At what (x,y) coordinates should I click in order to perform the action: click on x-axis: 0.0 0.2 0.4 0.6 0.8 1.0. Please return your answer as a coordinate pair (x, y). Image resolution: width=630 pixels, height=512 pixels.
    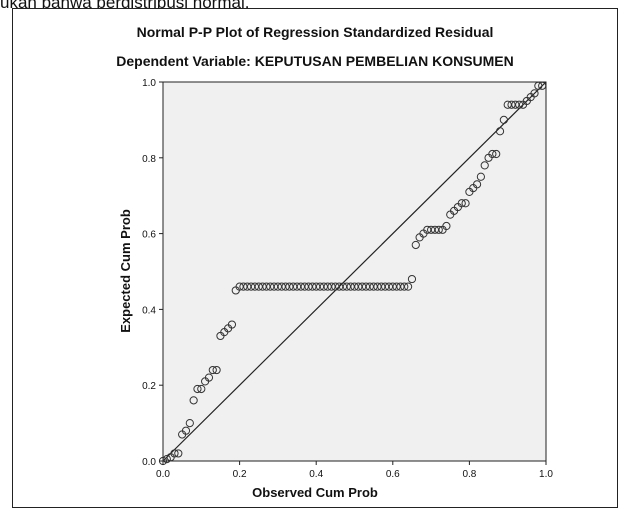
    Looking at the image, I should click on (354, 470).